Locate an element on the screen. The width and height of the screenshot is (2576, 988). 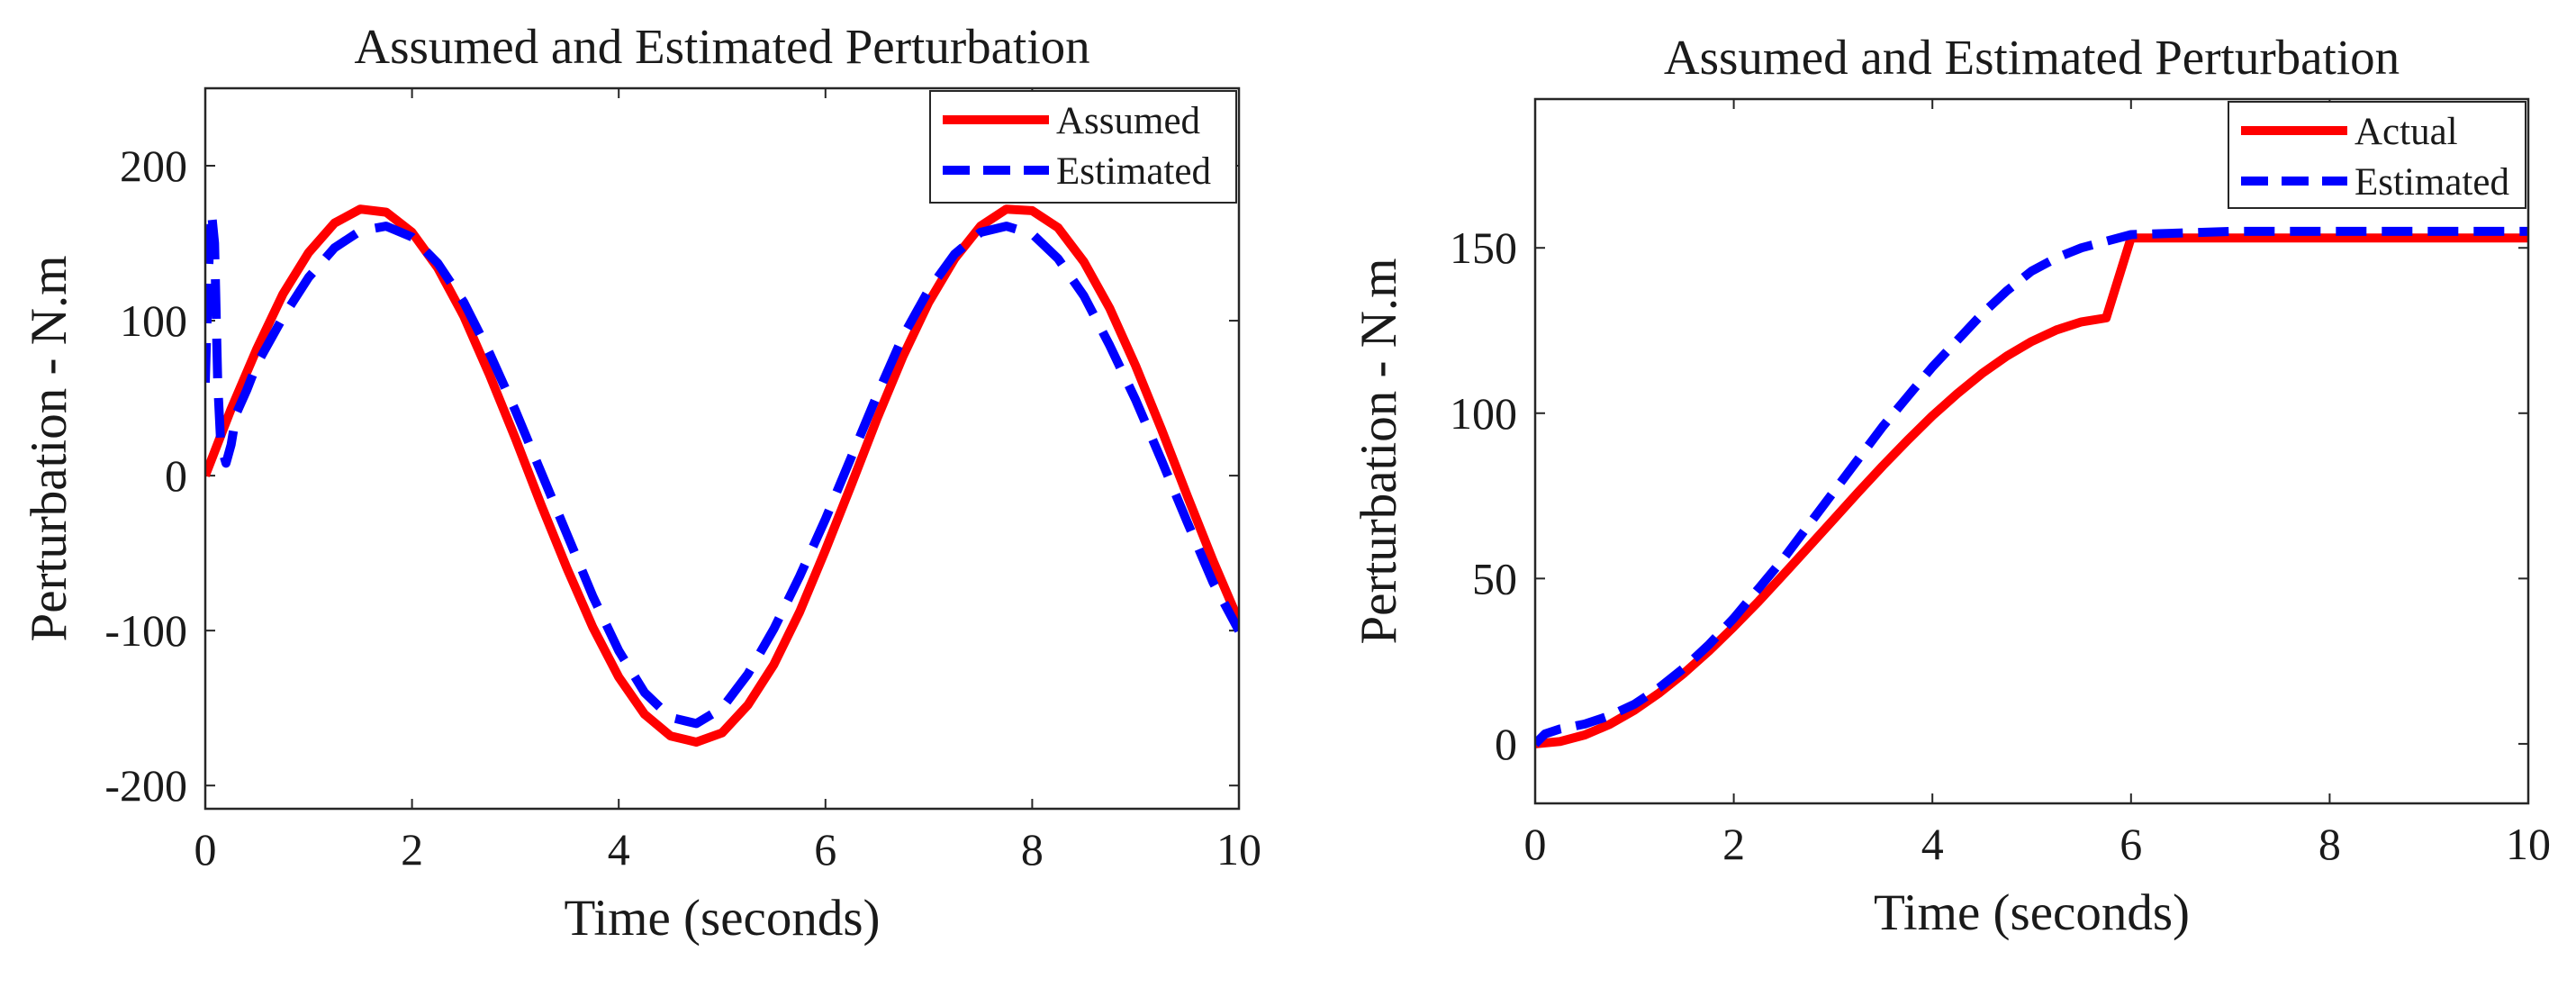
y-tick-label: 200 is located at coordinates (153, 165).